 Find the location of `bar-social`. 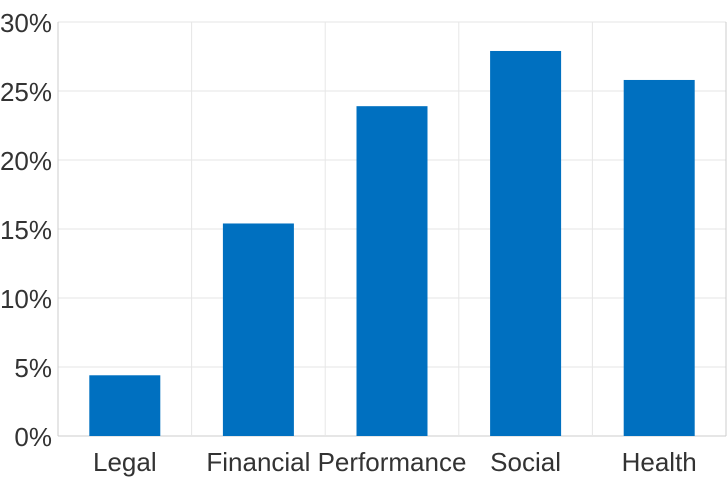

bar-social is located at coordinates (526, 243).